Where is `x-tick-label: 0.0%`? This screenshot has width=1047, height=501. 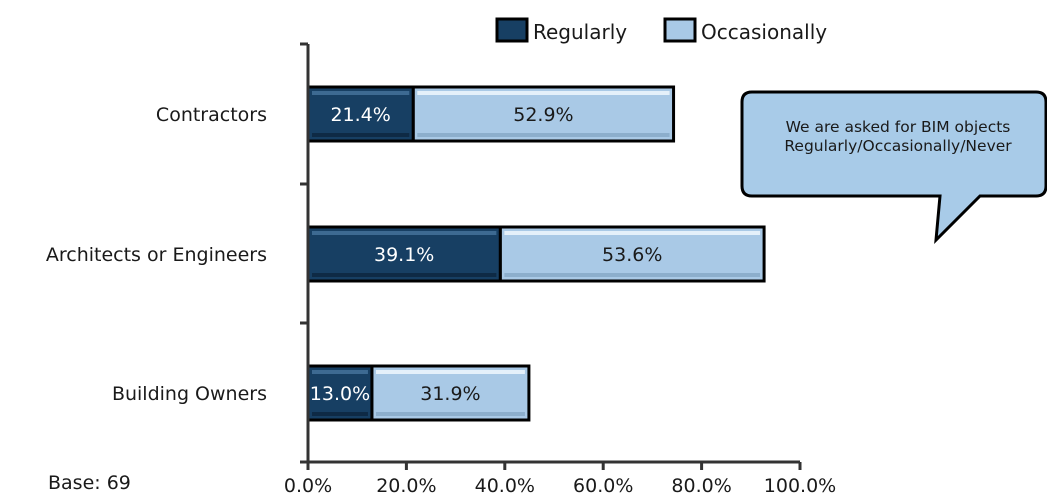
x-tick-label: 0.0% is located at coordinates (308, 486).